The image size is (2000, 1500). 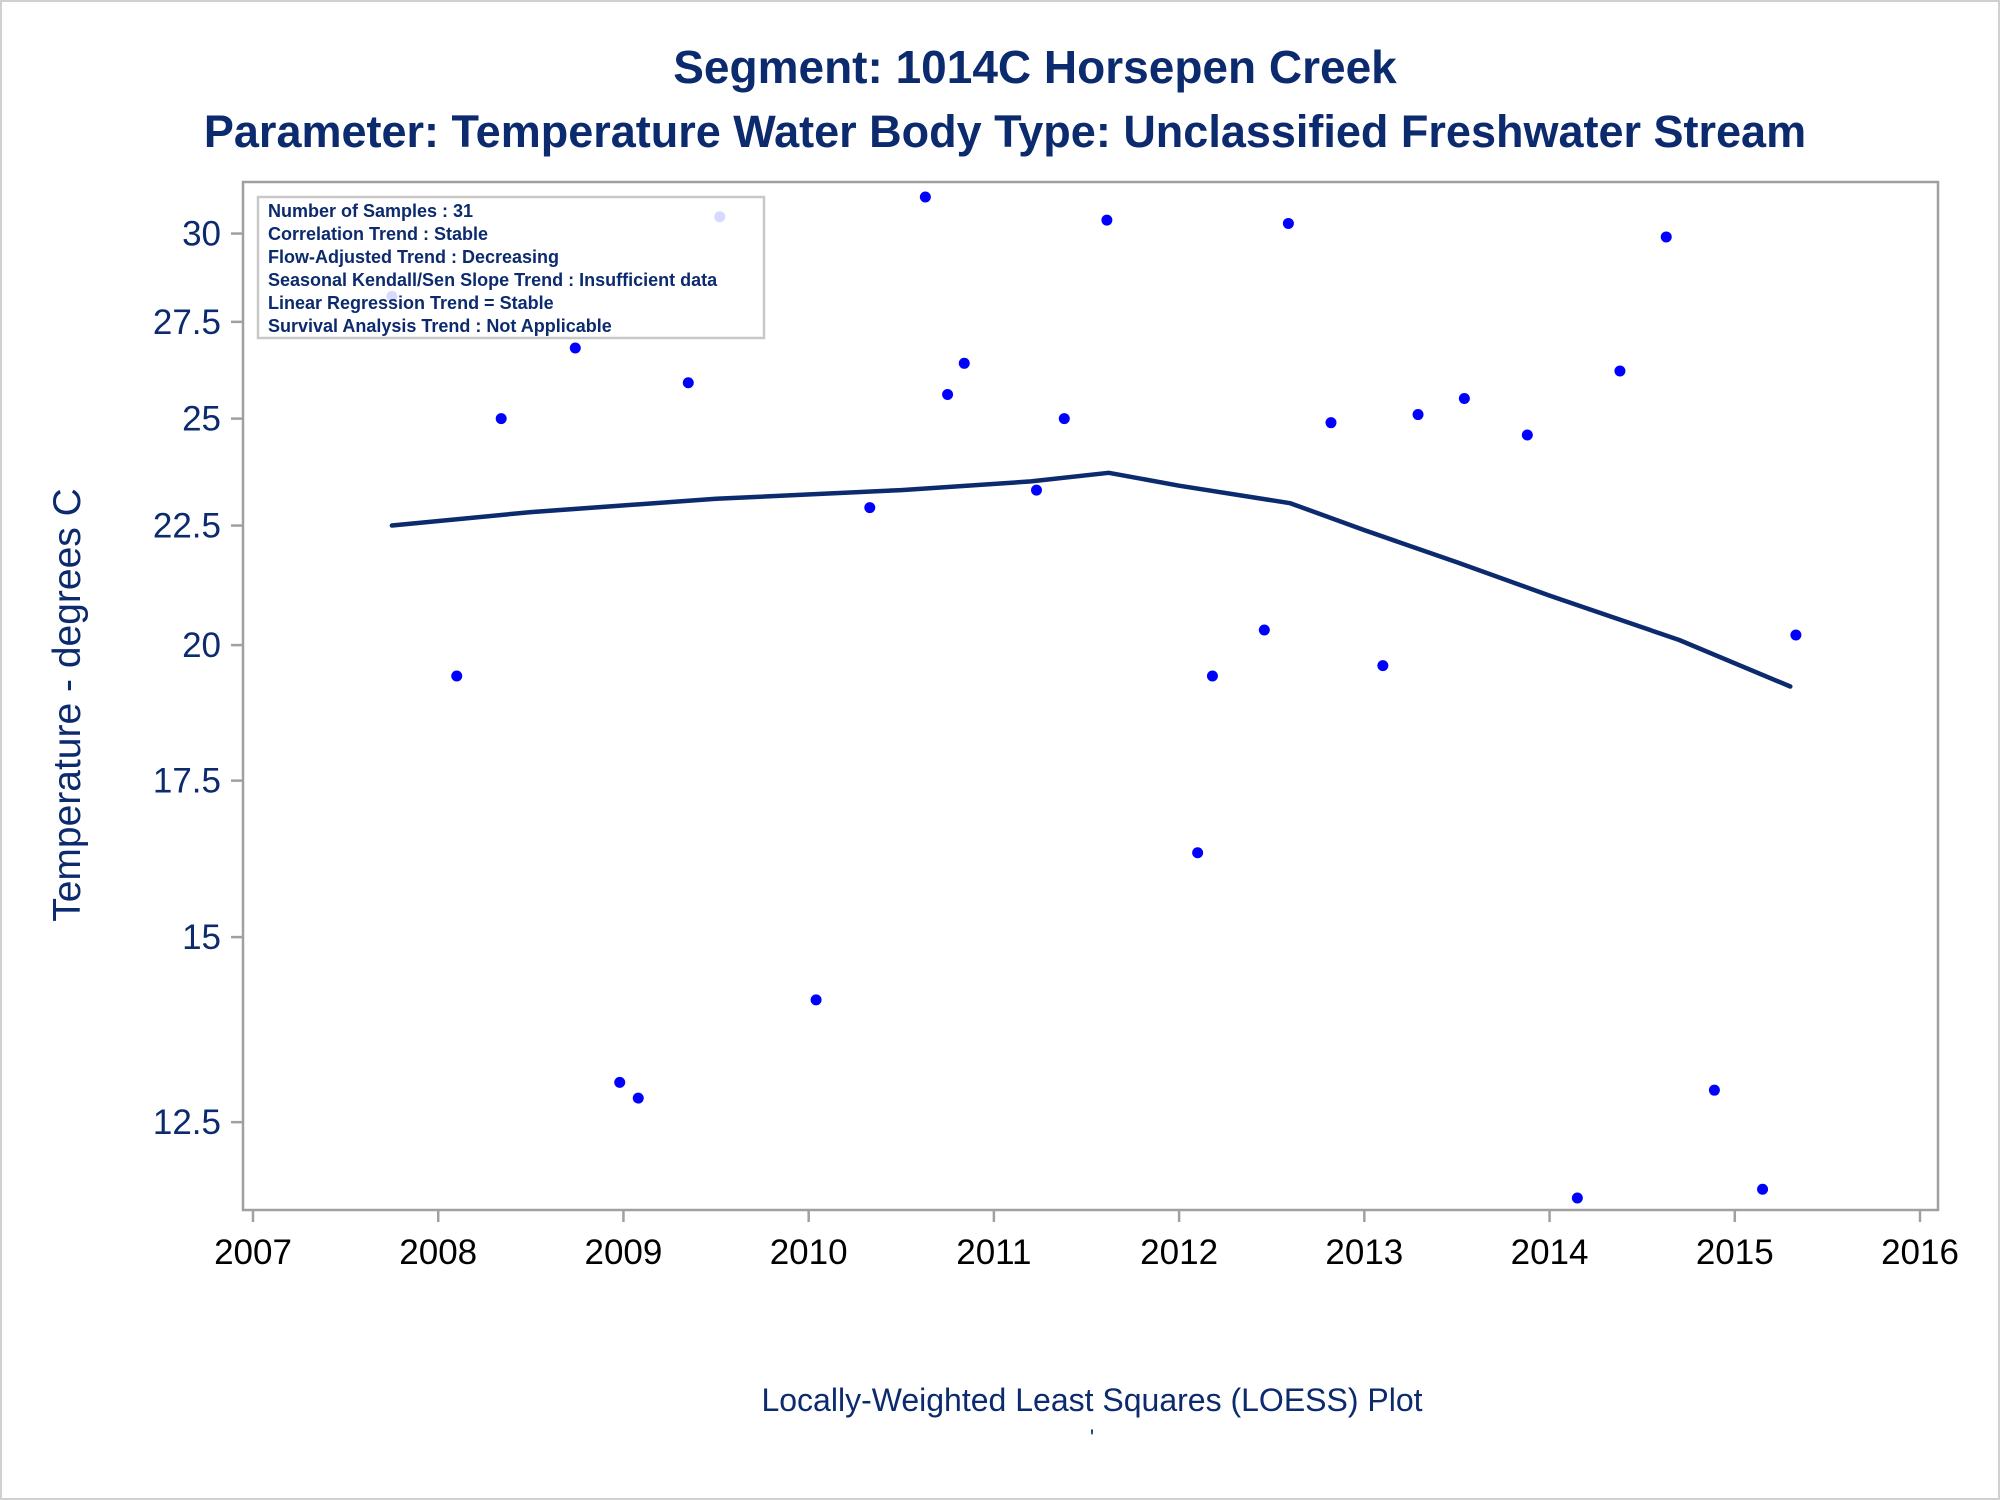 I want to click on y-tick-label: 25, so click(x=201, y=419).